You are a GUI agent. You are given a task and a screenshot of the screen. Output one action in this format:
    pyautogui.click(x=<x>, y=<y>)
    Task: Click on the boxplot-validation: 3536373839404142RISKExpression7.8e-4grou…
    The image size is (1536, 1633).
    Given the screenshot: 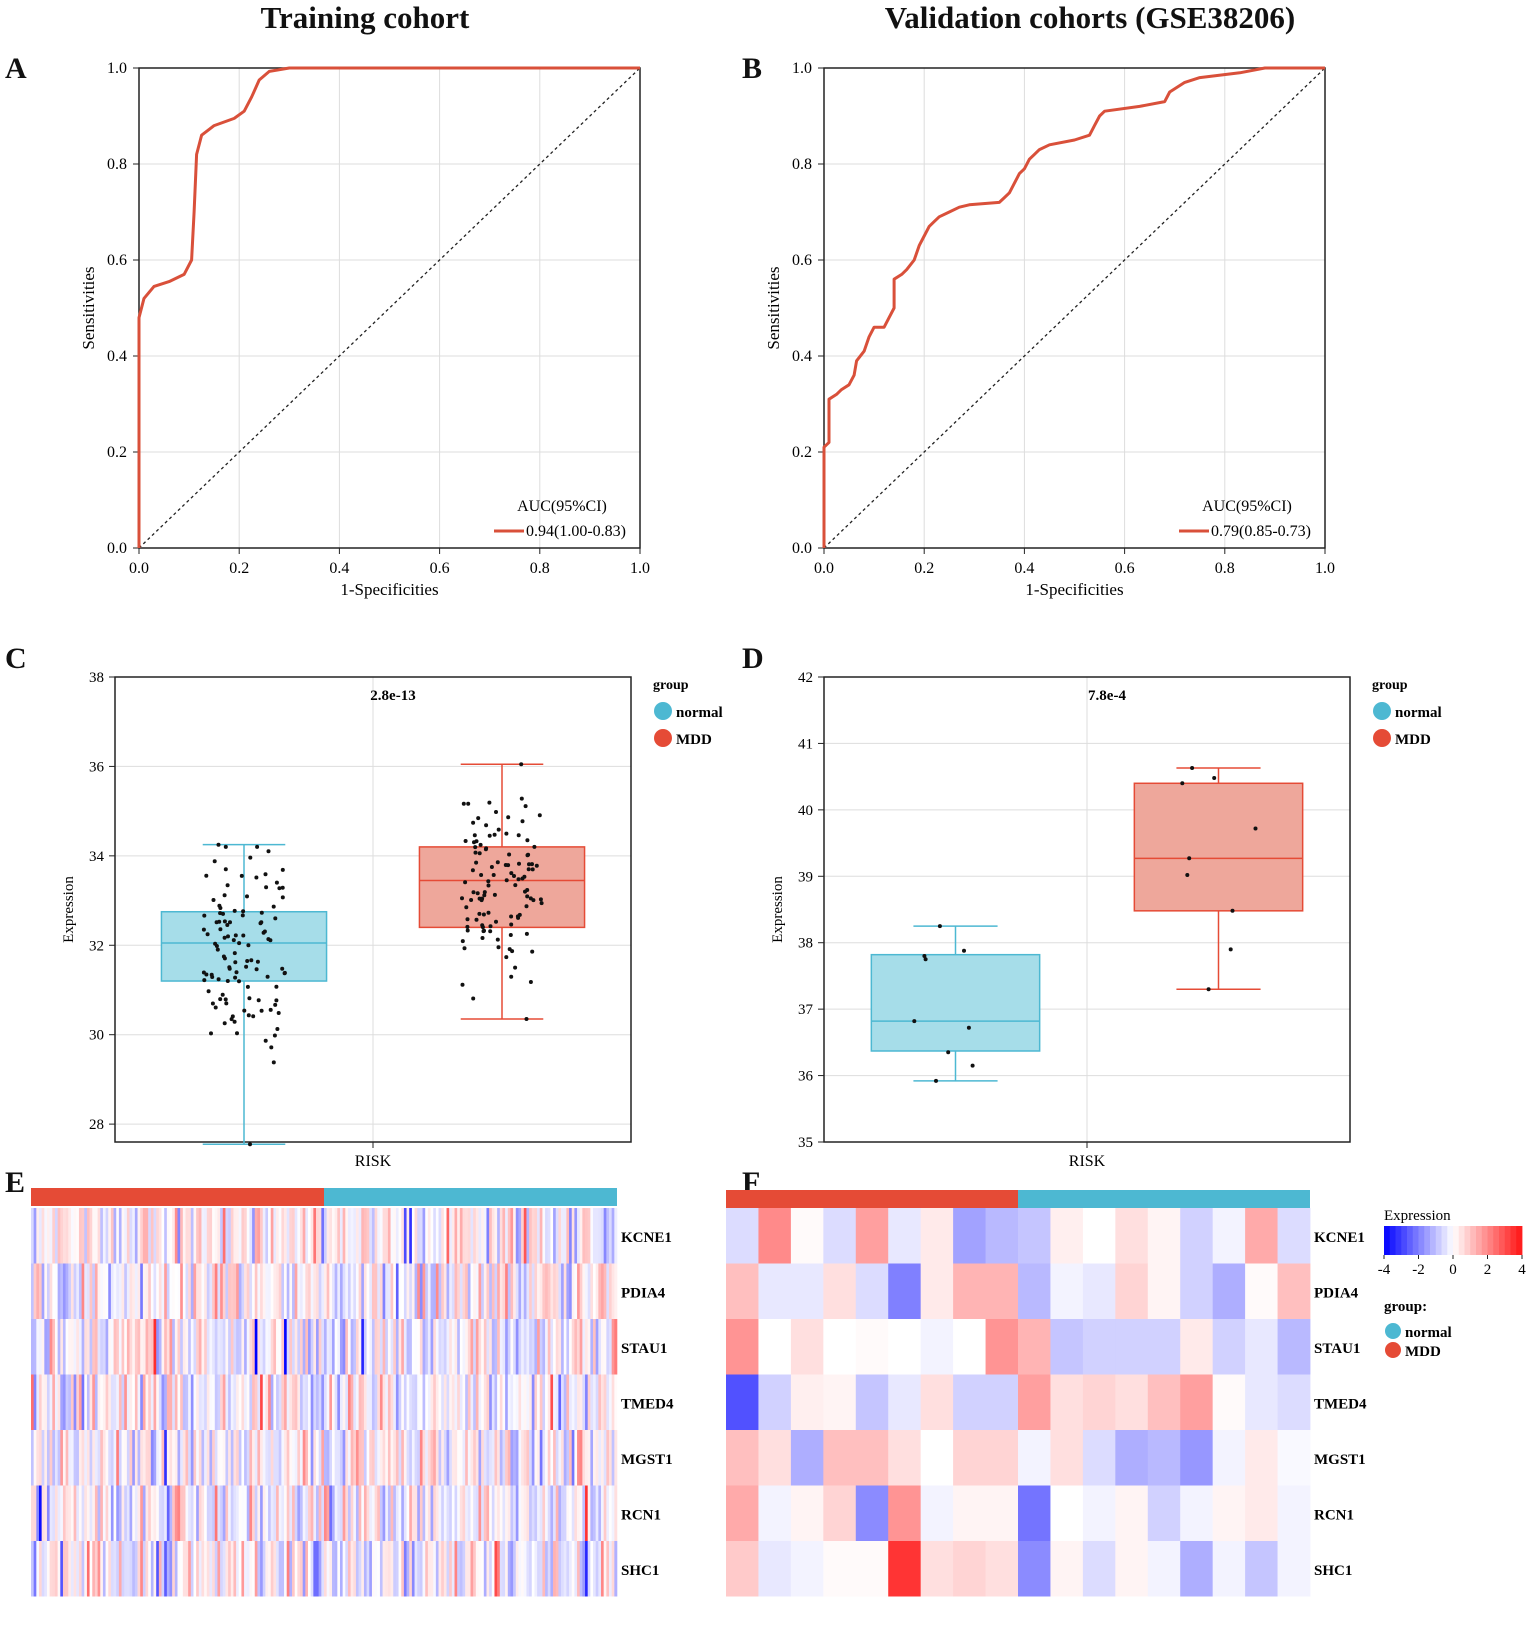 What is the action you would take?
    pyautogui.click(x=1106, y=920)
    